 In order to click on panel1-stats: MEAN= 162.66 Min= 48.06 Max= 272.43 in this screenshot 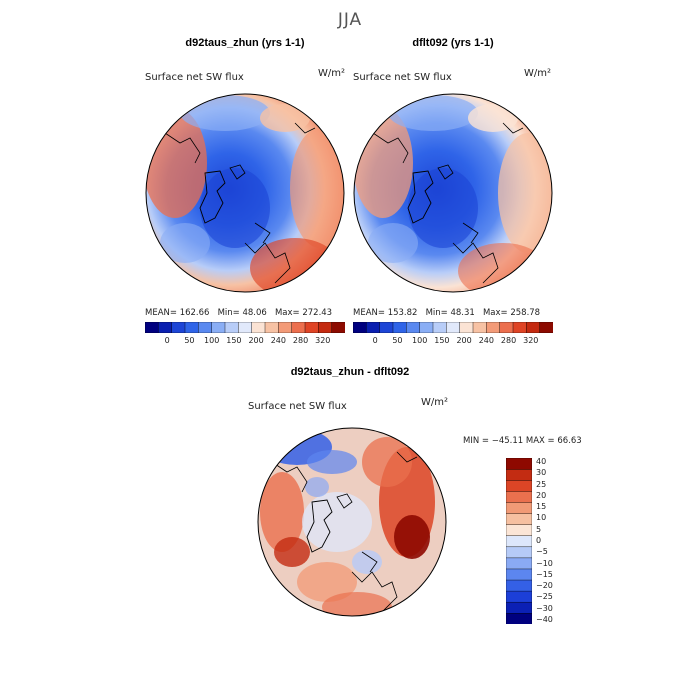, I will do `click(238, 313)`.